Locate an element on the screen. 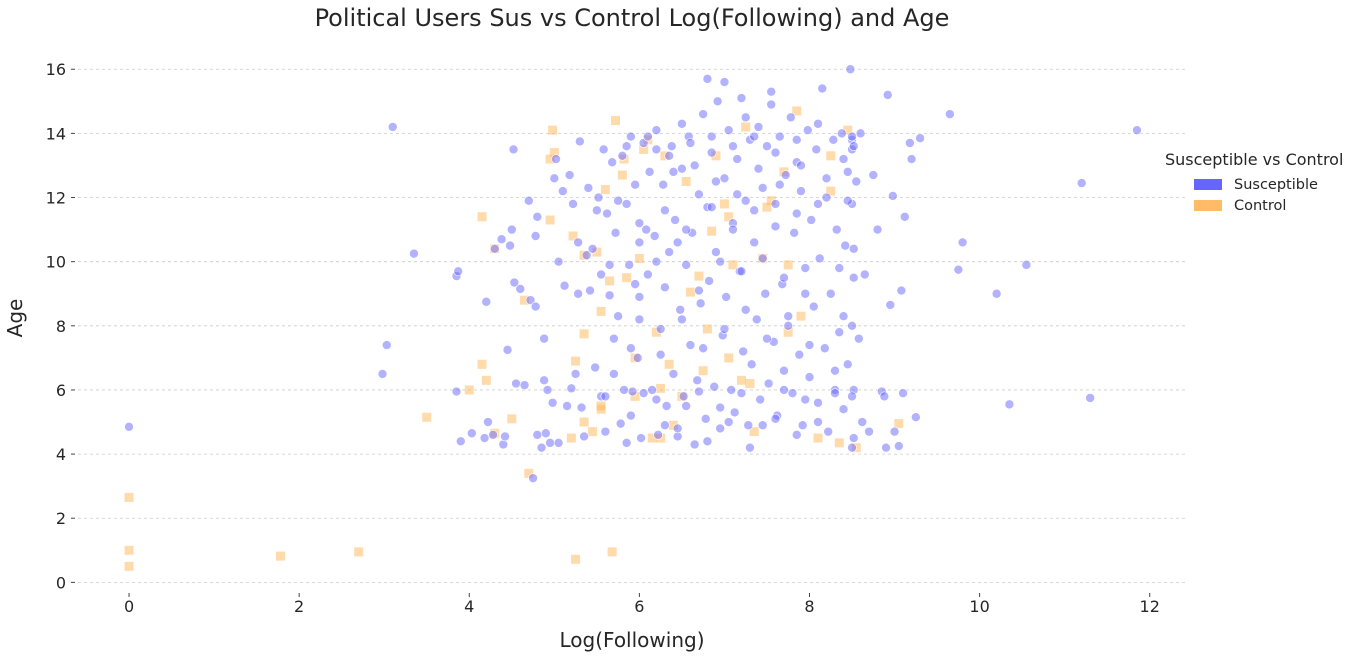 The image size is (1357, 658). y-tick-label: 6 is located at coordinates (61, 390).